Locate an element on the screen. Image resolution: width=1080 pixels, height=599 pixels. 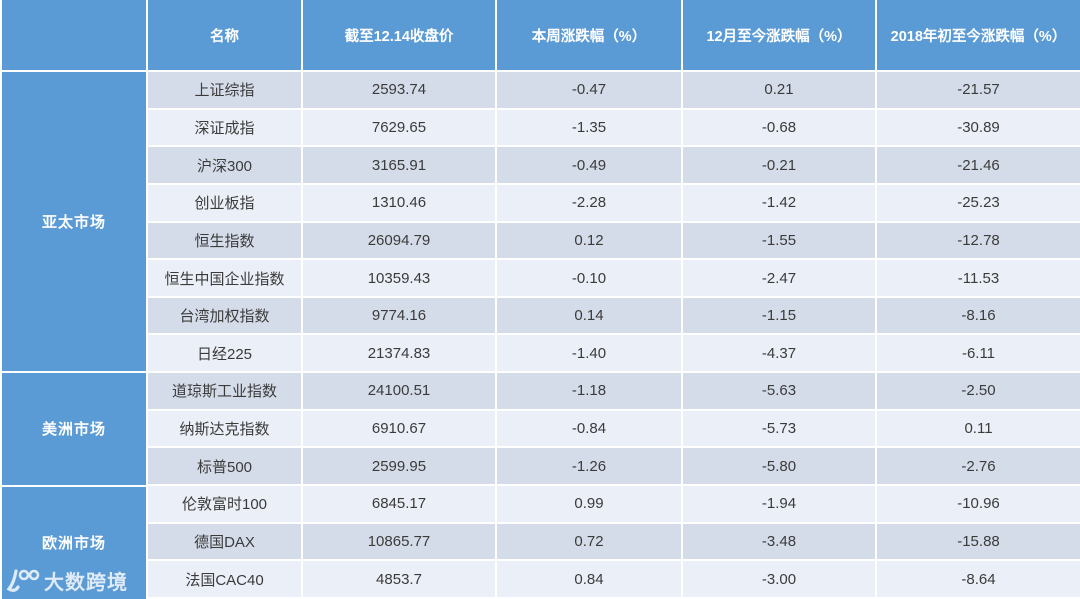
table-row: 恒生指数 26094.79 0.12 -1.55 -12.78 is located at coordinates (614, 241).